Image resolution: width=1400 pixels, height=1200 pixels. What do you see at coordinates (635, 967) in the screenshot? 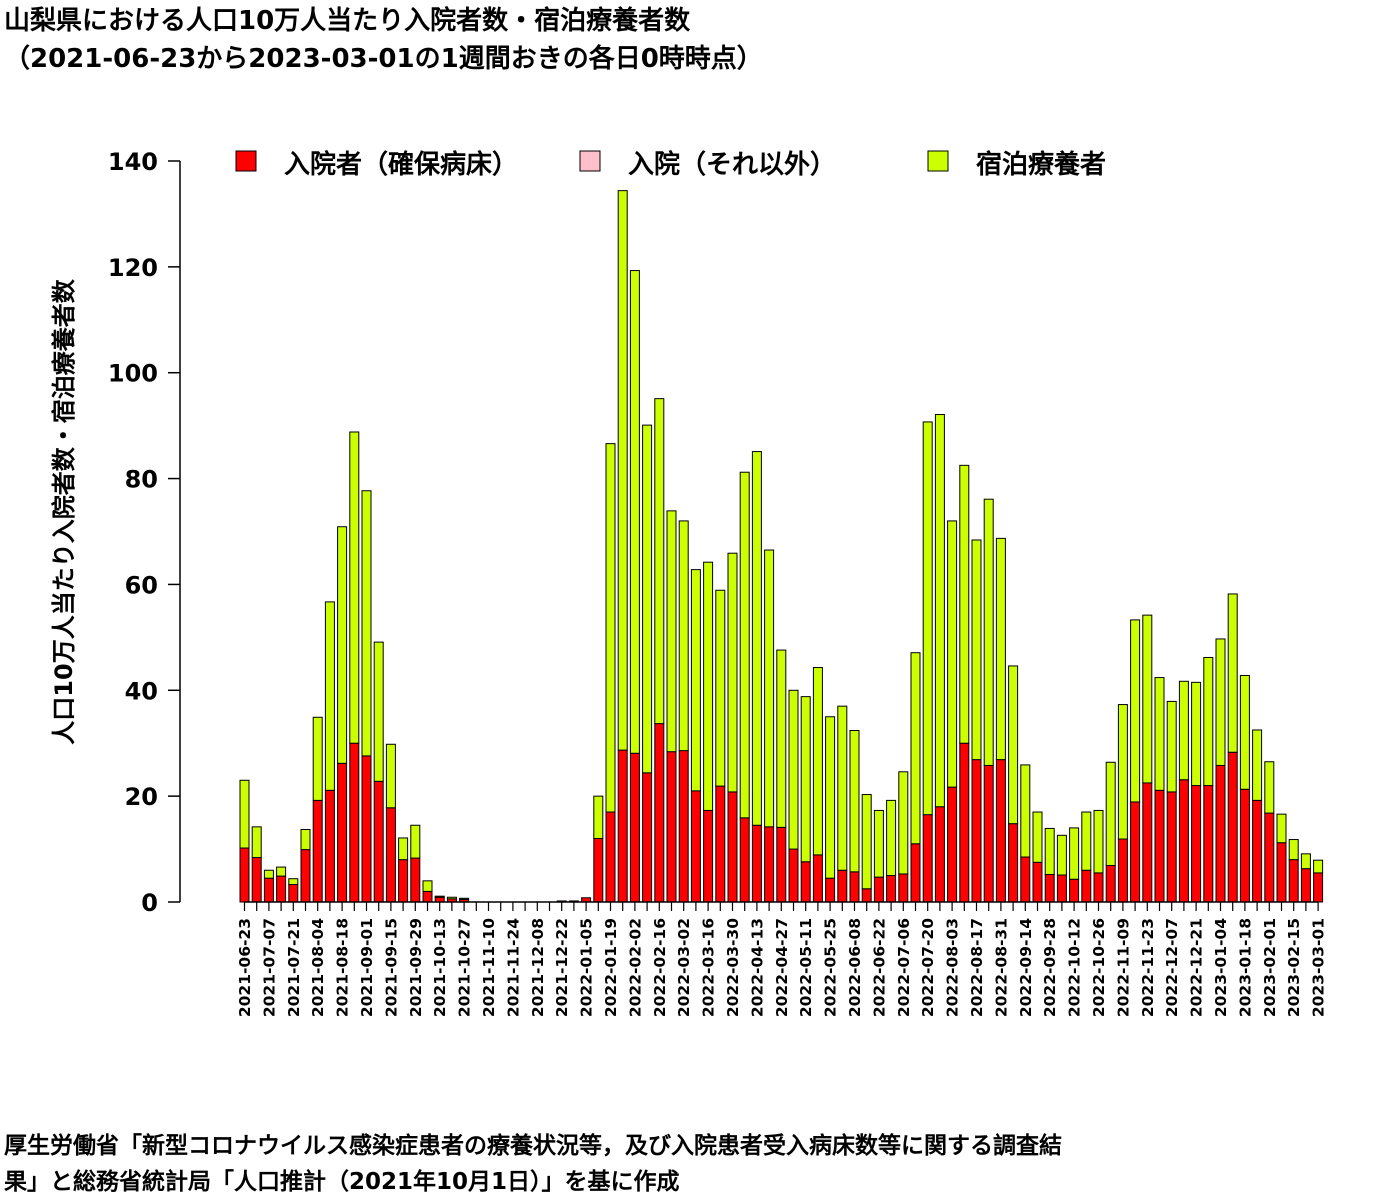
I see `x-tick-label: 2022-02-02` at bounding box center [635, 967].